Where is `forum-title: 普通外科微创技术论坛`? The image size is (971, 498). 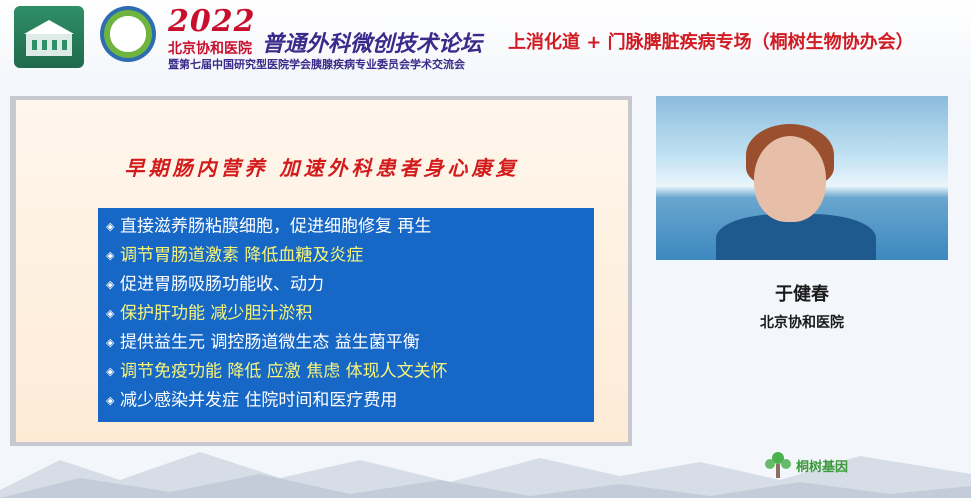 forum-title: 普通外科微创技术论坛 is located at coordinates (372, 42).